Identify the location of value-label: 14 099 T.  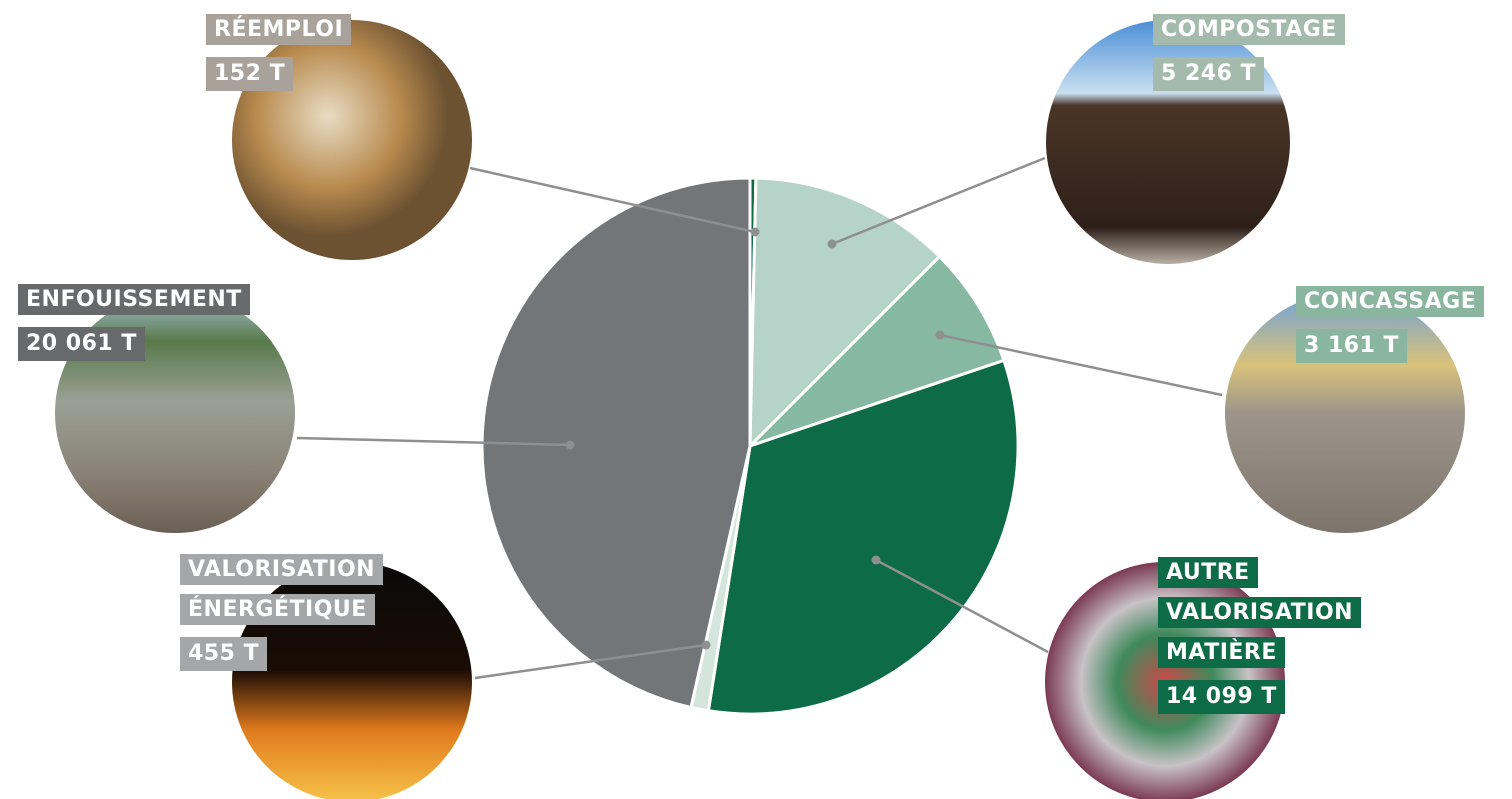
(1221, 697).